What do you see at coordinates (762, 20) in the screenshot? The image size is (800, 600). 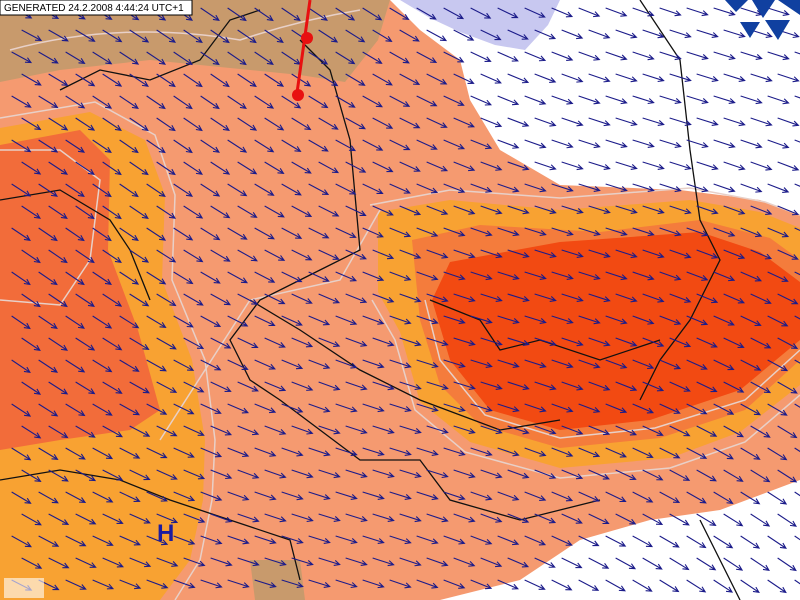 I see `logo` at bounding box center [762, 20].